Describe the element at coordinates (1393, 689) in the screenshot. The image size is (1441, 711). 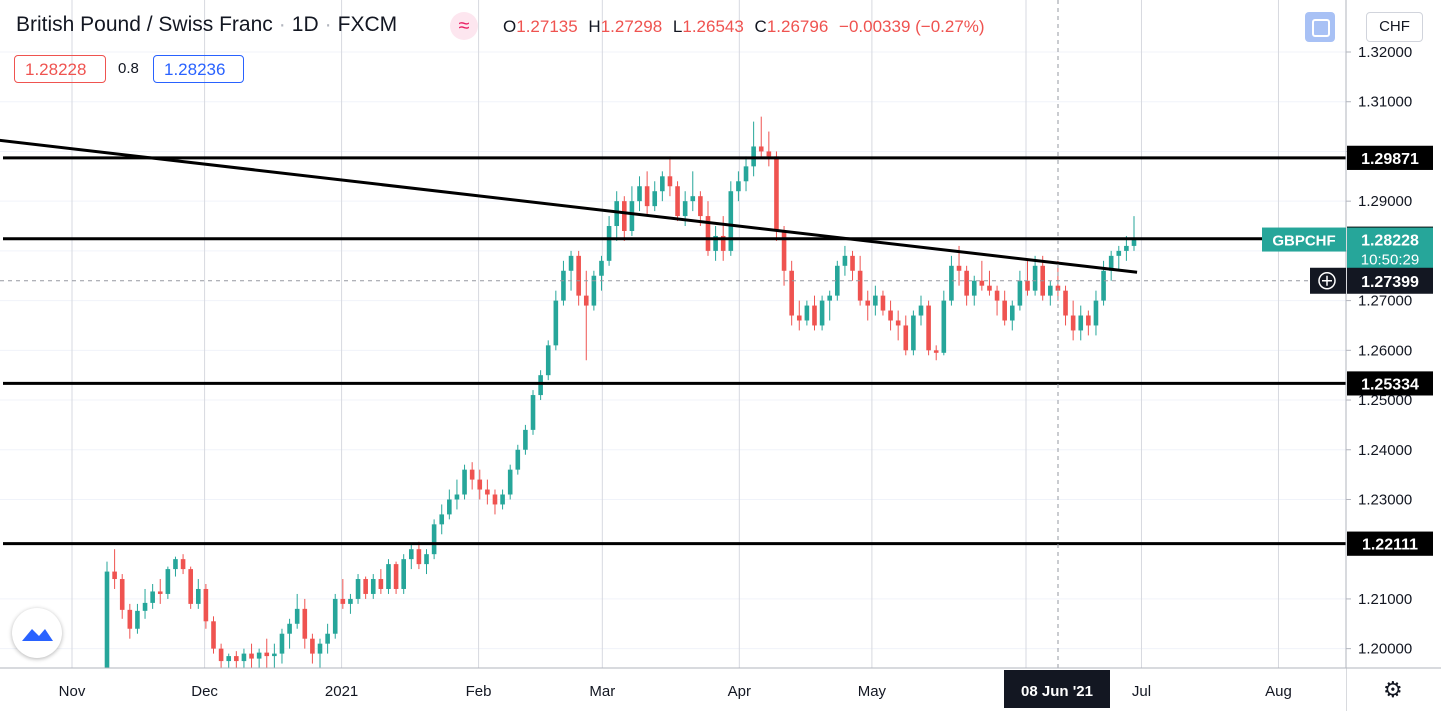
I see `gear-icon: ⚙` at that location.